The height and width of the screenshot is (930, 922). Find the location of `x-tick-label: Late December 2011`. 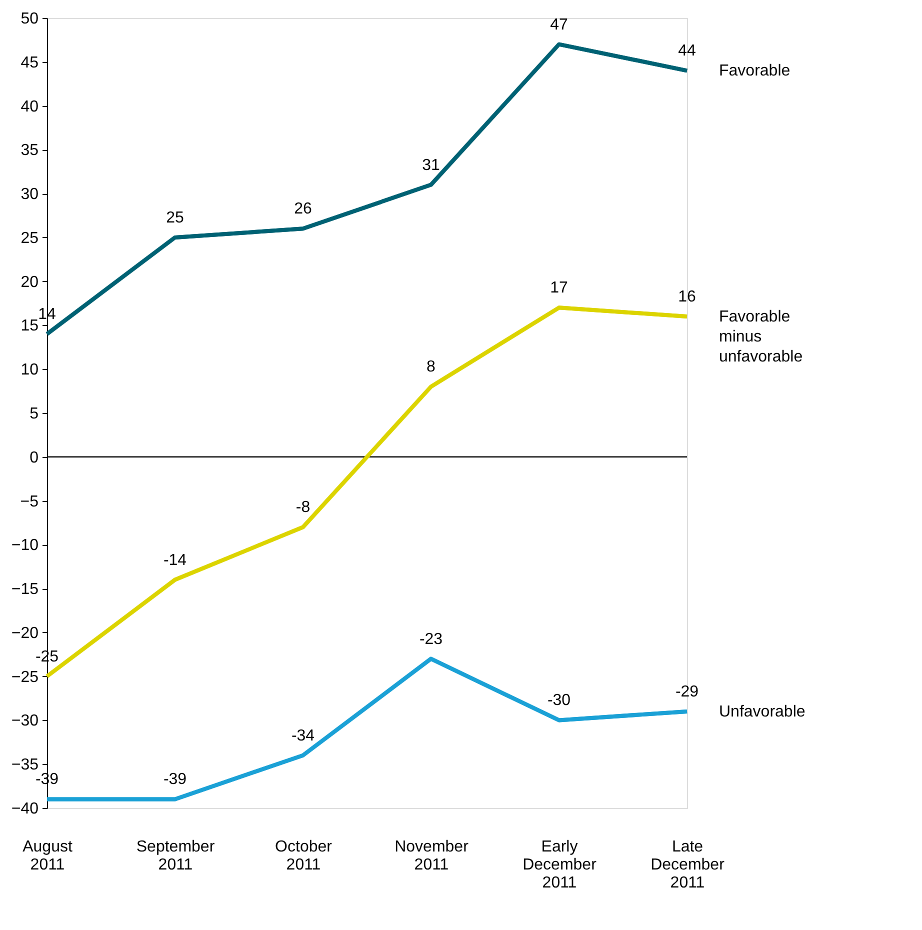

x-tick-label: Late December 2011 is located at coordinates (688, 865).